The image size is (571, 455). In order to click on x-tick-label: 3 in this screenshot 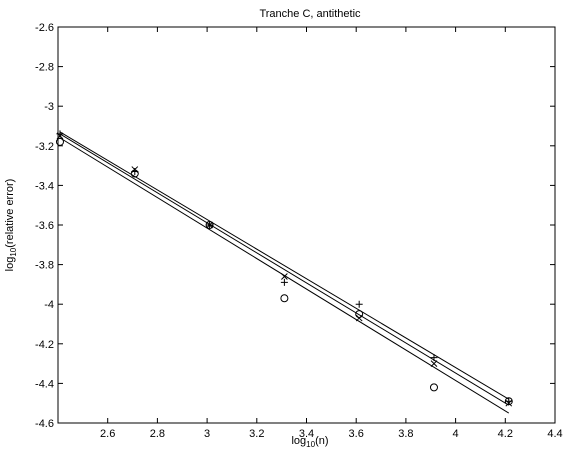, I will do `click(207, 434)`.